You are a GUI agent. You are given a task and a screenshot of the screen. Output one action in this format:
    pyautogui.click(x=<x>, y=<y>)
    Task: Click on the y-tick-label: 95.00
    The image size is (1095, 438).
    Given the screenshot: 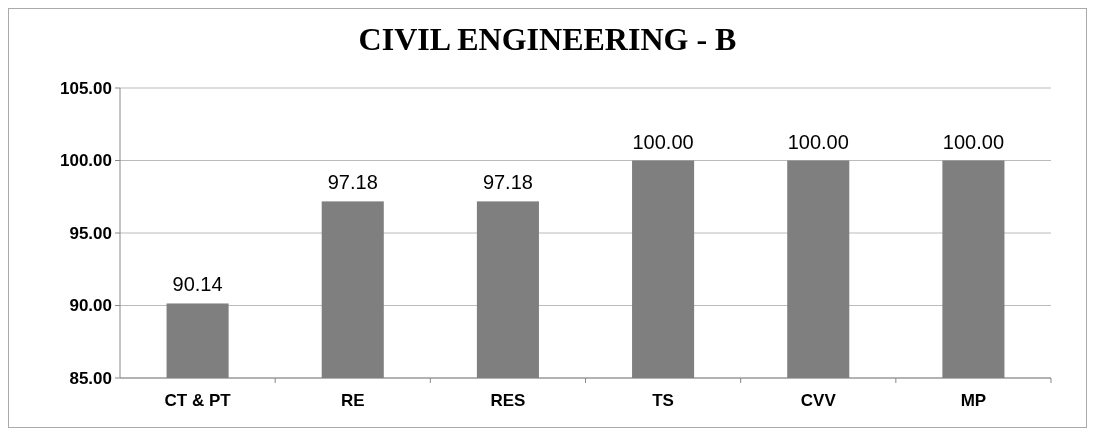 What is the action you would take?
    pyautogui.click(x=90, y=233)
    